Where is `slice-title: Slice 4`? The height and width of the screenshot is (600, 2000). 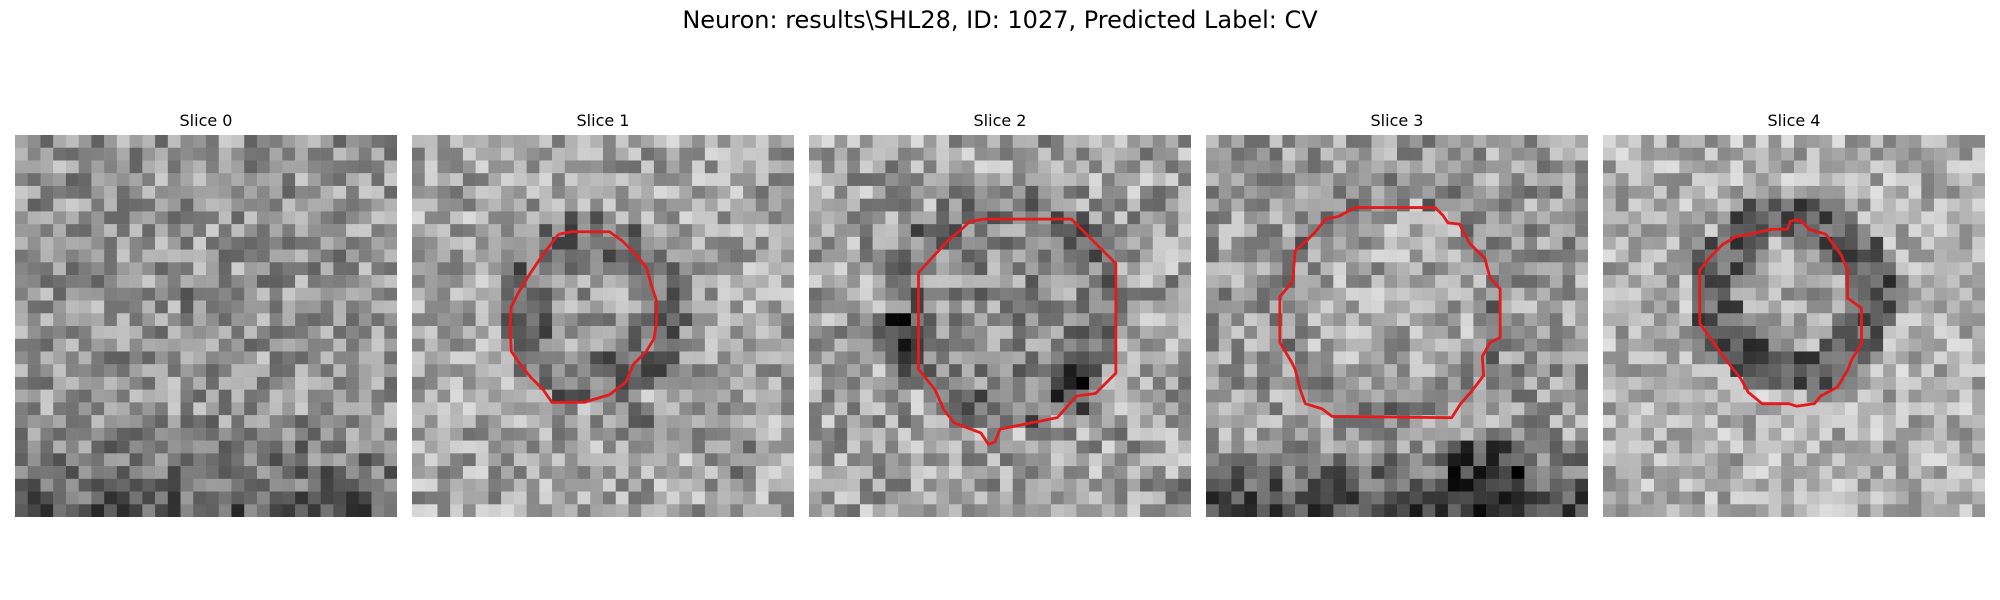 slice-title: Slice 4 is located at coordinates (1794, 120).